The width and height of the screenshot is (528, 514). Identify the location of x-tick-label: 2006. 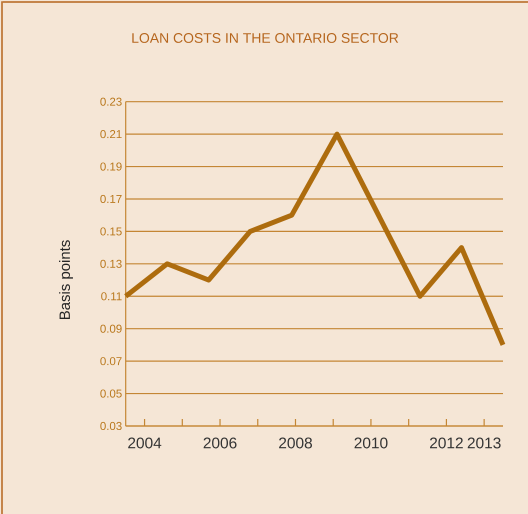
(220, 443).